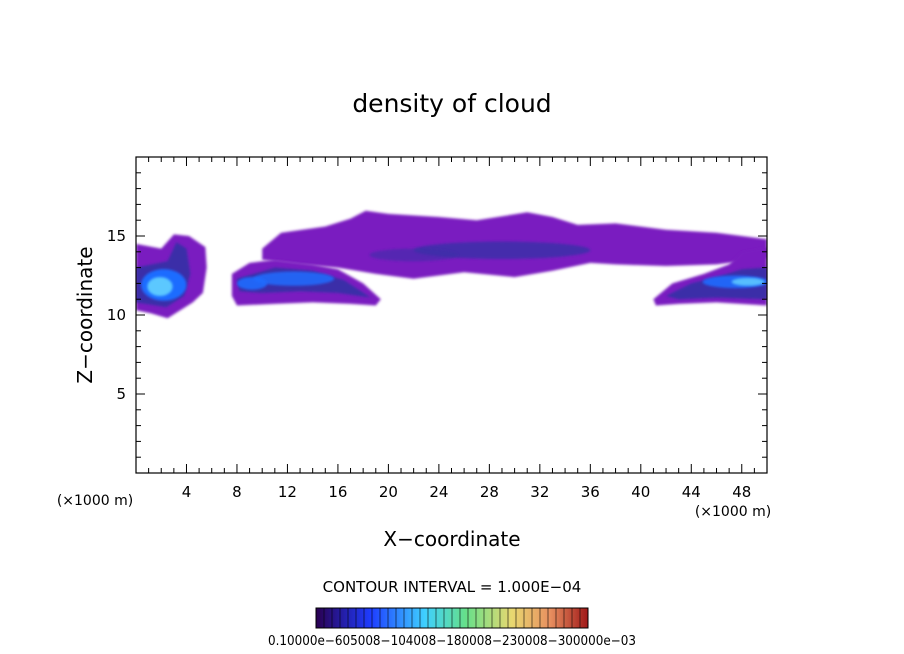  I want to click on colorbar-ticks, so click(452, 618).